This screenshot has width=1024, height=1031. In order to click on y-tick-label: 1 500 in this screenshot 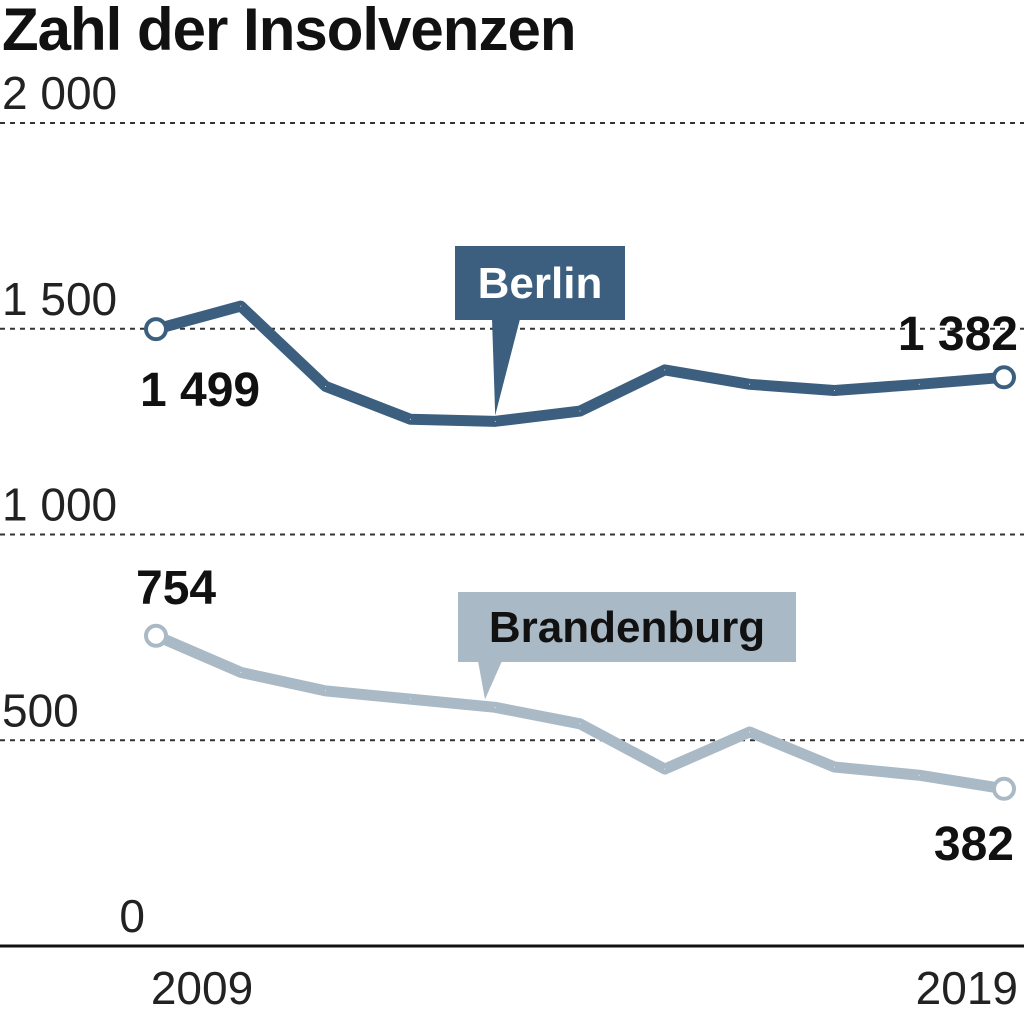, I will do `click(59, 299)`.